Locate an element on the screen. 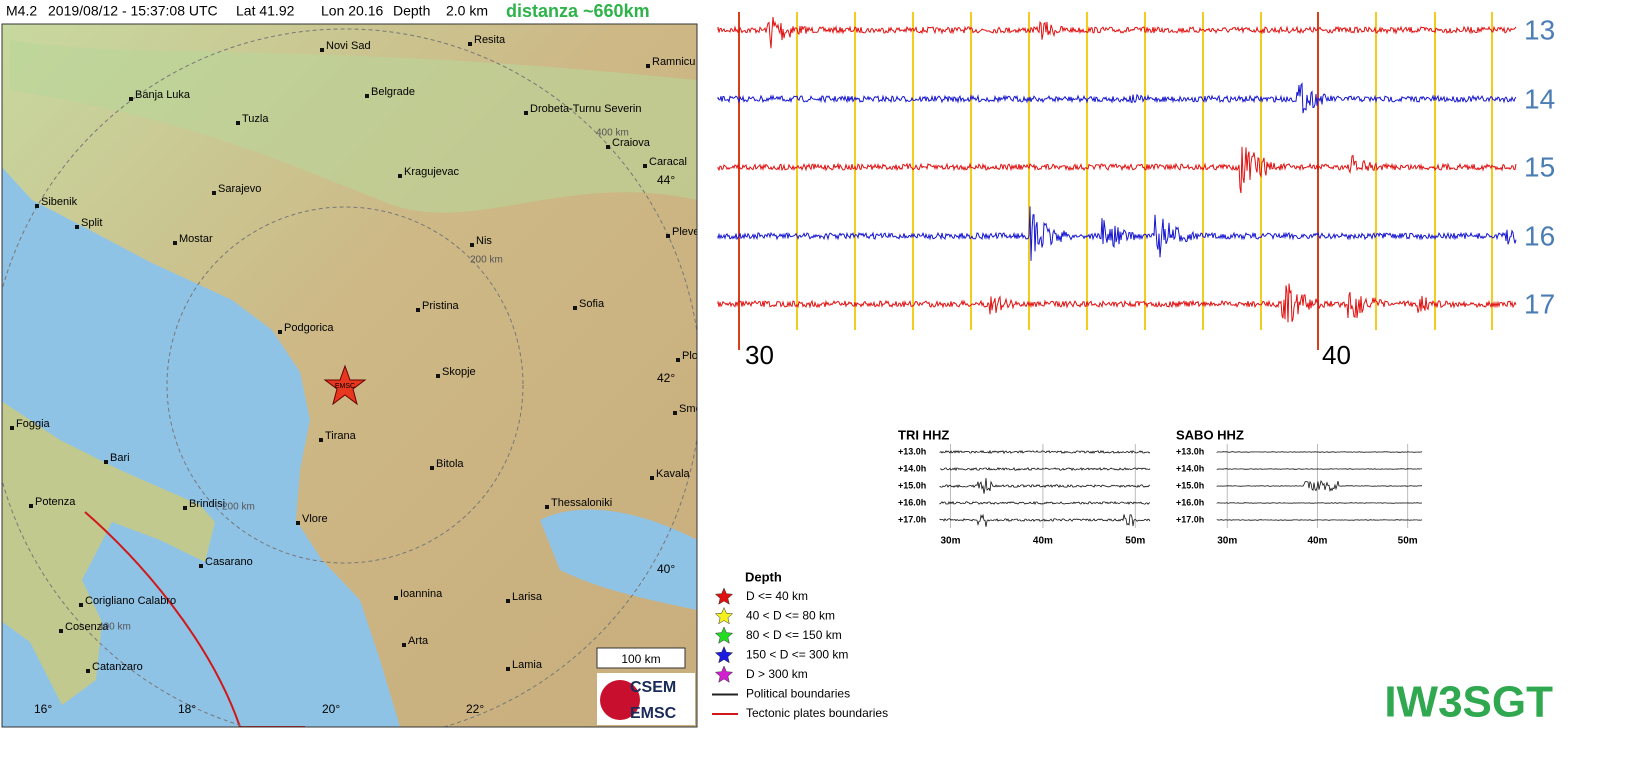 The width and height of the screenshot is (1625, 760). legend-label: D > 300 km is located at coordinates (777, 674).